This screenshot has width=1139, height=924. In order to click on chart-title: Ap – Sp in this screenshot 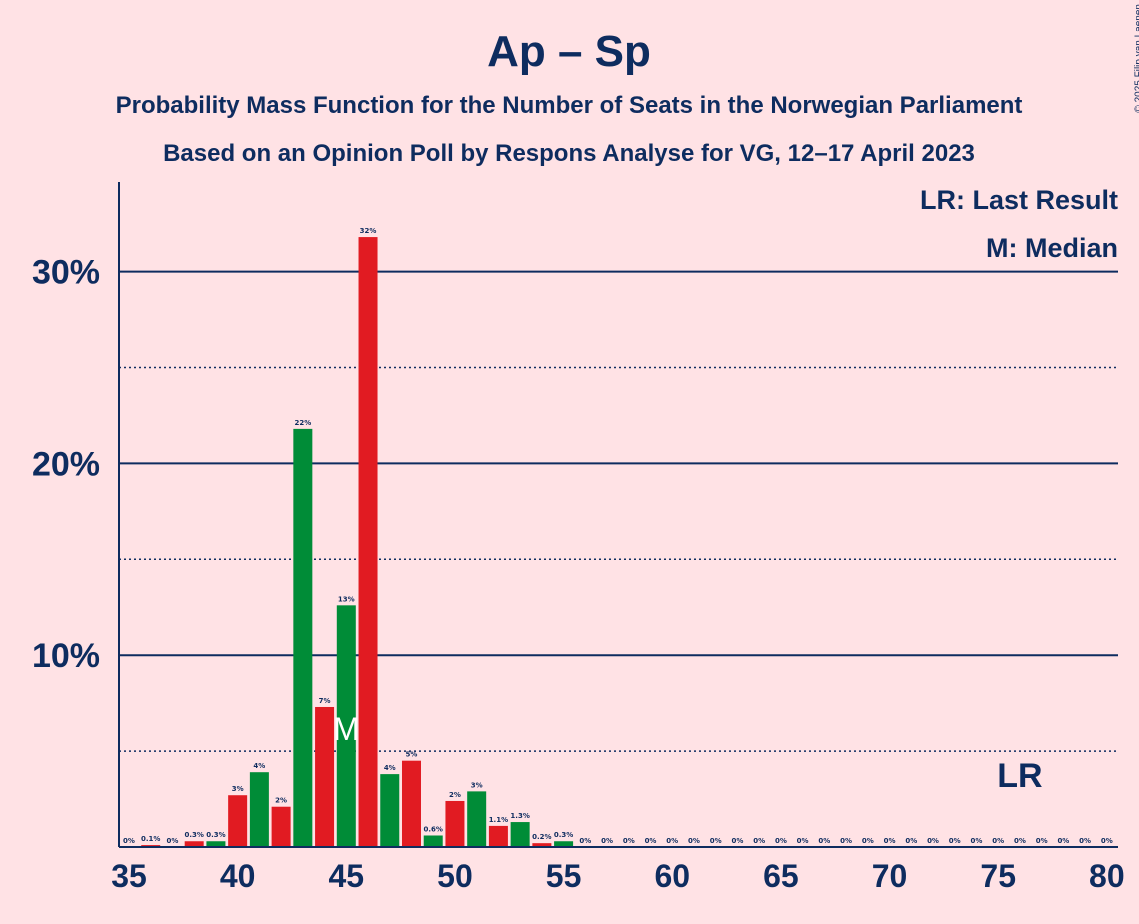, I will do `click(569, 51)`.